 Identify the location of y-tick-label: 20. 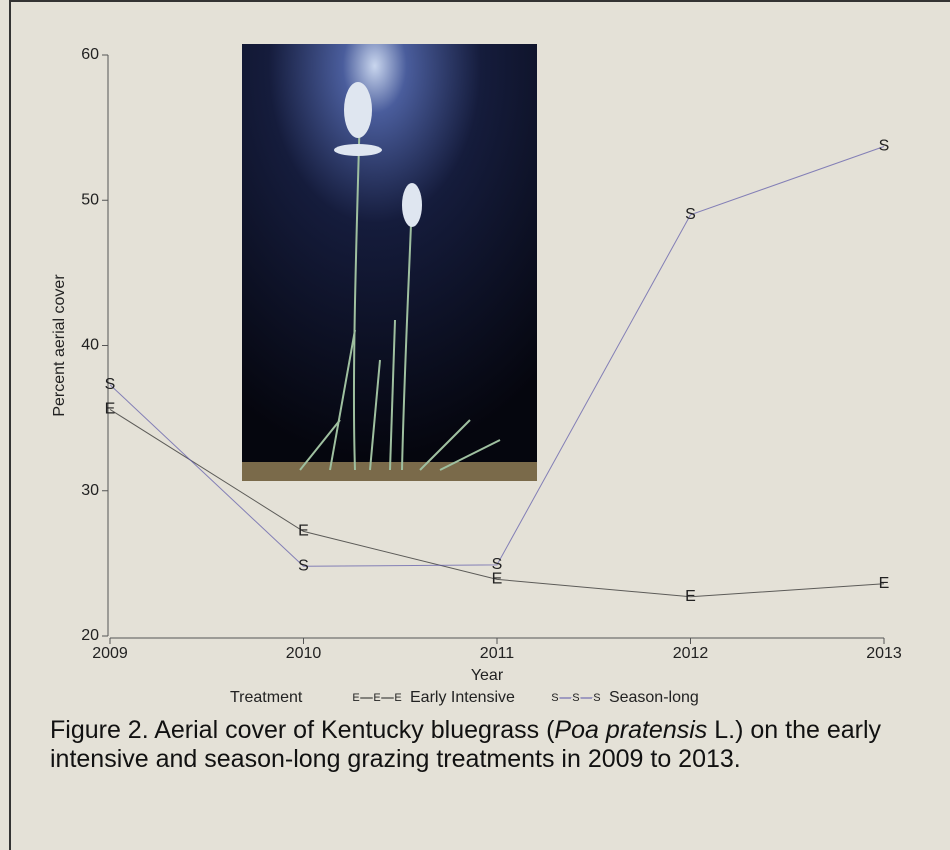
(90, 635).